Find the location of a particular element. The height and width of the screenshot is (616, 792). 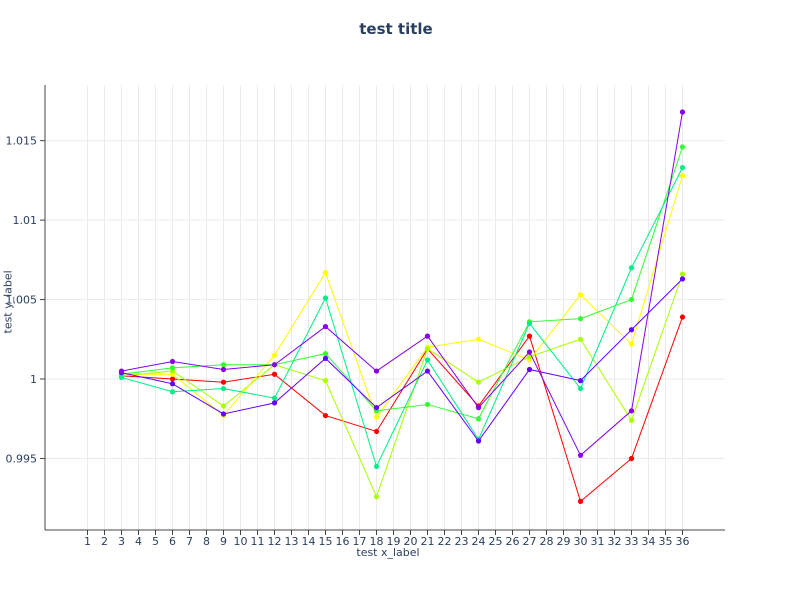

x-tick-label: 24 is located at coordinates (479, 541).